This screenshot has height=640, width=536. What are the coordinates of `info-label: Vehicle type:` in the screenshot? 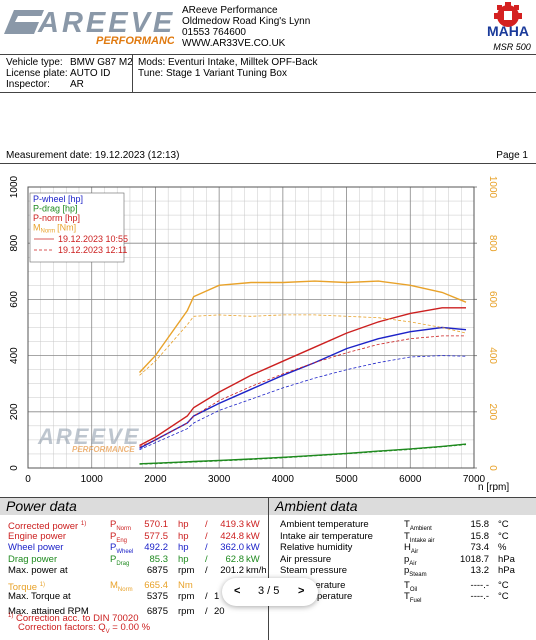 It's located at (34, 62).